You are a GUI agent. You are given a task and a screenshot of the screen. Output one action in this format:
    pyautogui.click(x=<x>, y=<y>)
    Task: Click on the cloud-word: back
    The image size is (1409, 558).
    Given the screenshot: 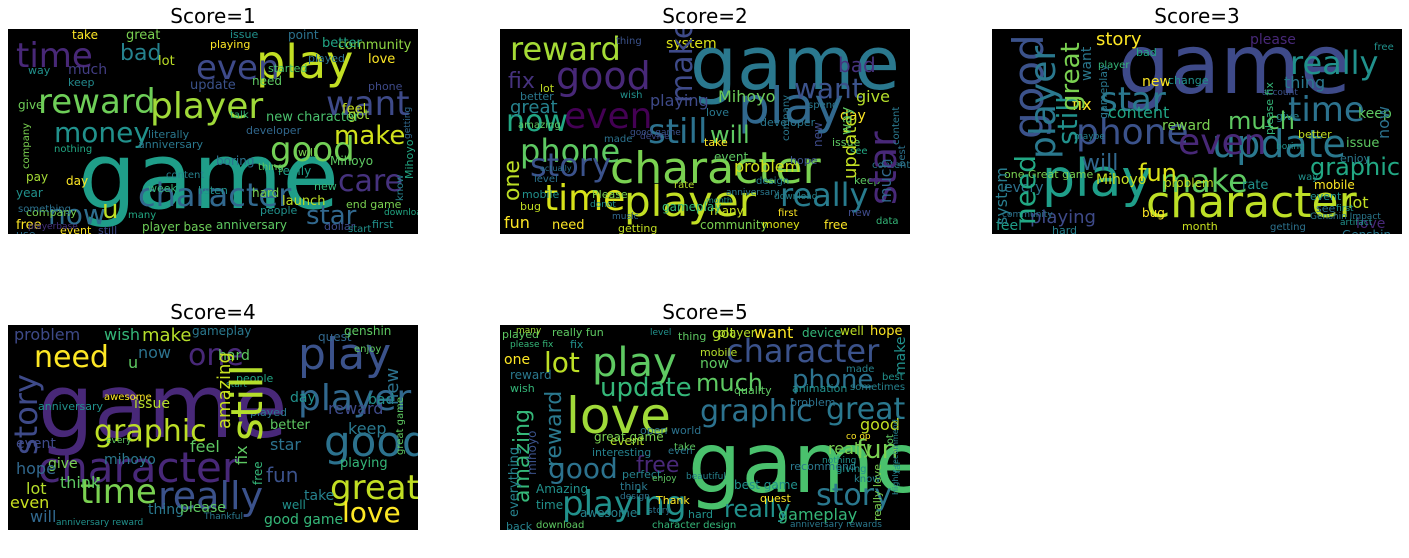 What is the action you would take?
    pyautogui.click(x=519, y=525)
    